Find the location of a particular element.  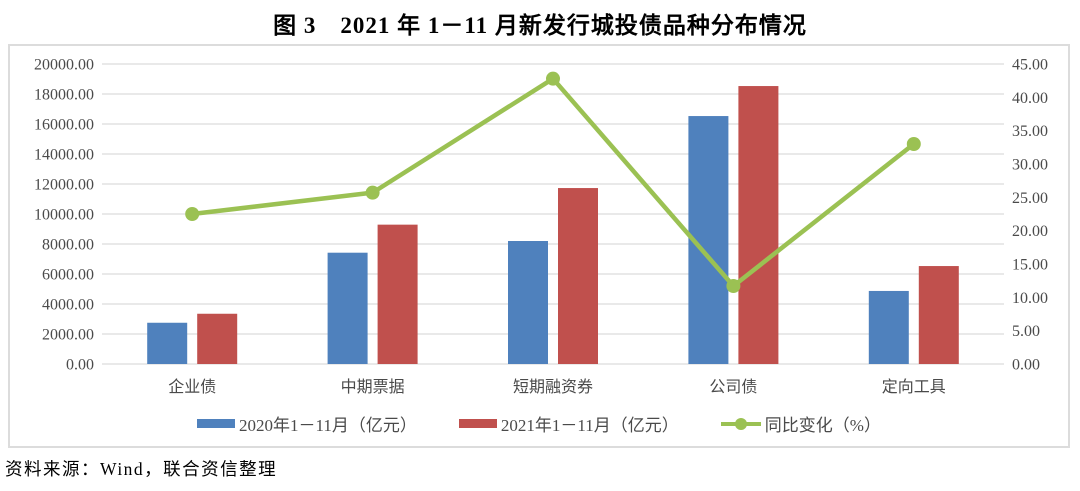

right-axis-tick: 15.00 is located at coordinates (1030, 265).